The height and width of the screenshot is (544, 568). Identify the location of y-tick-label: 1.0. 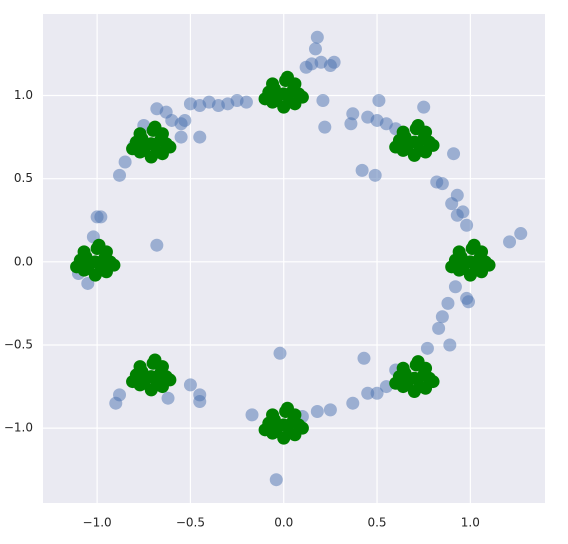
(23, 95).